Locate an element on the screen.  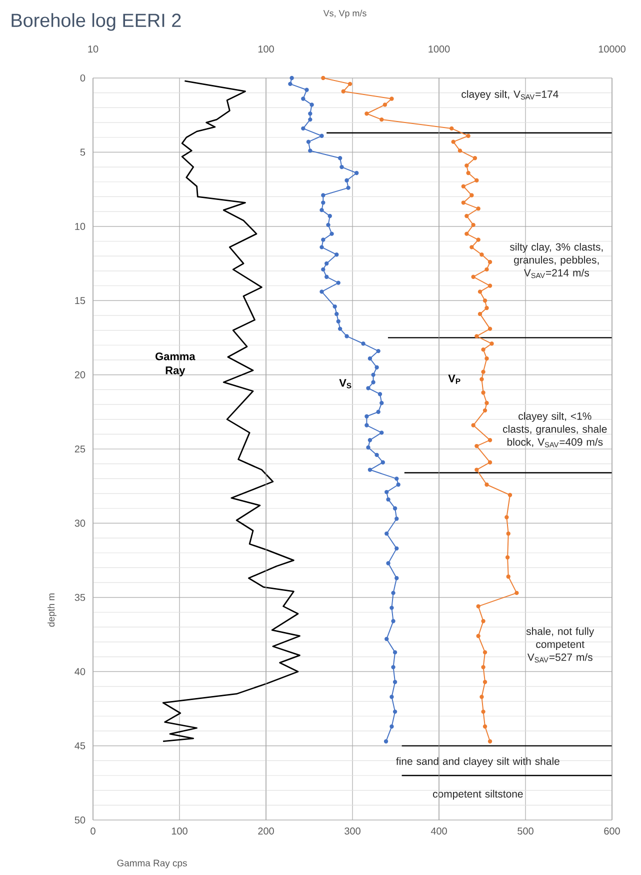
y-tick-label: 25 is located at coordinates (80, 449).